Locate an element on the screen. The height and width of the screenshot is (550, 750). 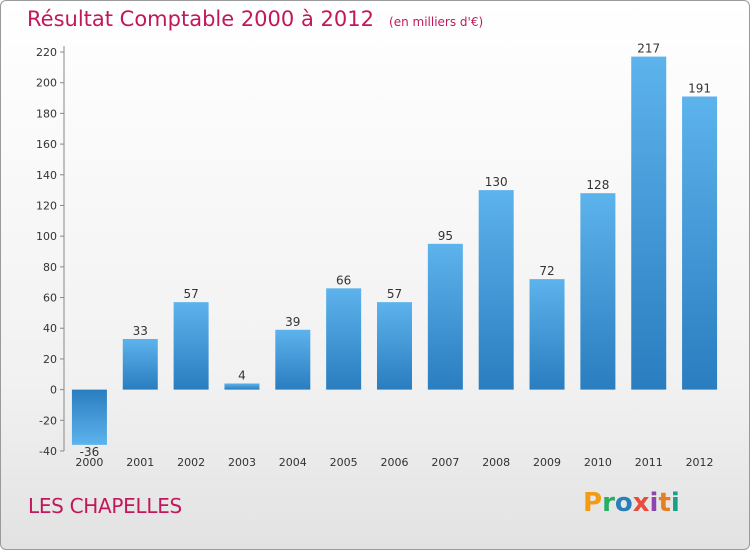
y-tick-label: 0 is located at coordinates (53, 390).